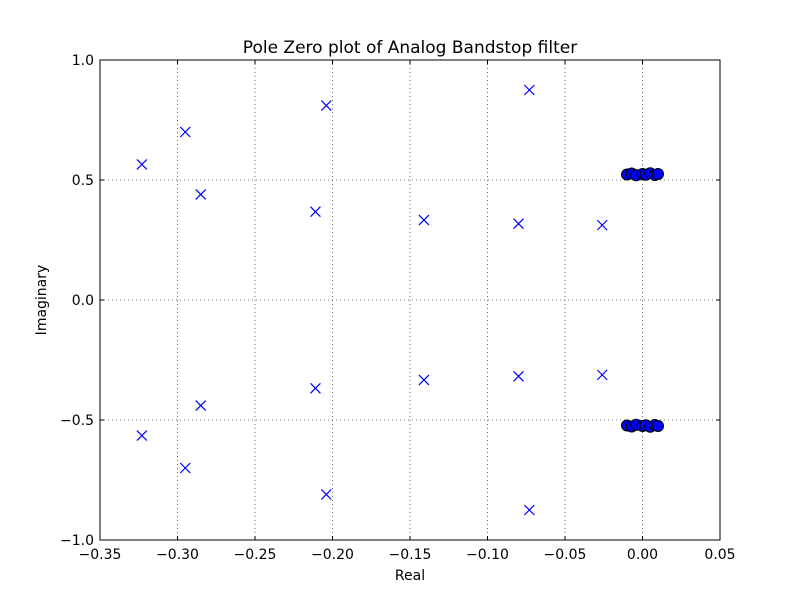 Image resolution: width=800 pixels, height=604 pixels. I want to click on x-tick-label: −0.30, so click(177, 555).